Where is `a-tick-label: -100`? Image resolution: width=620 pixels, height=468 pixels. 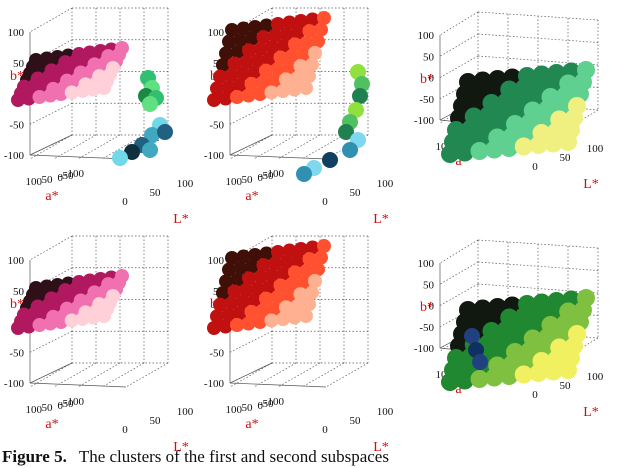 a-tick-label: -100 is located at coordinates (74, 402).